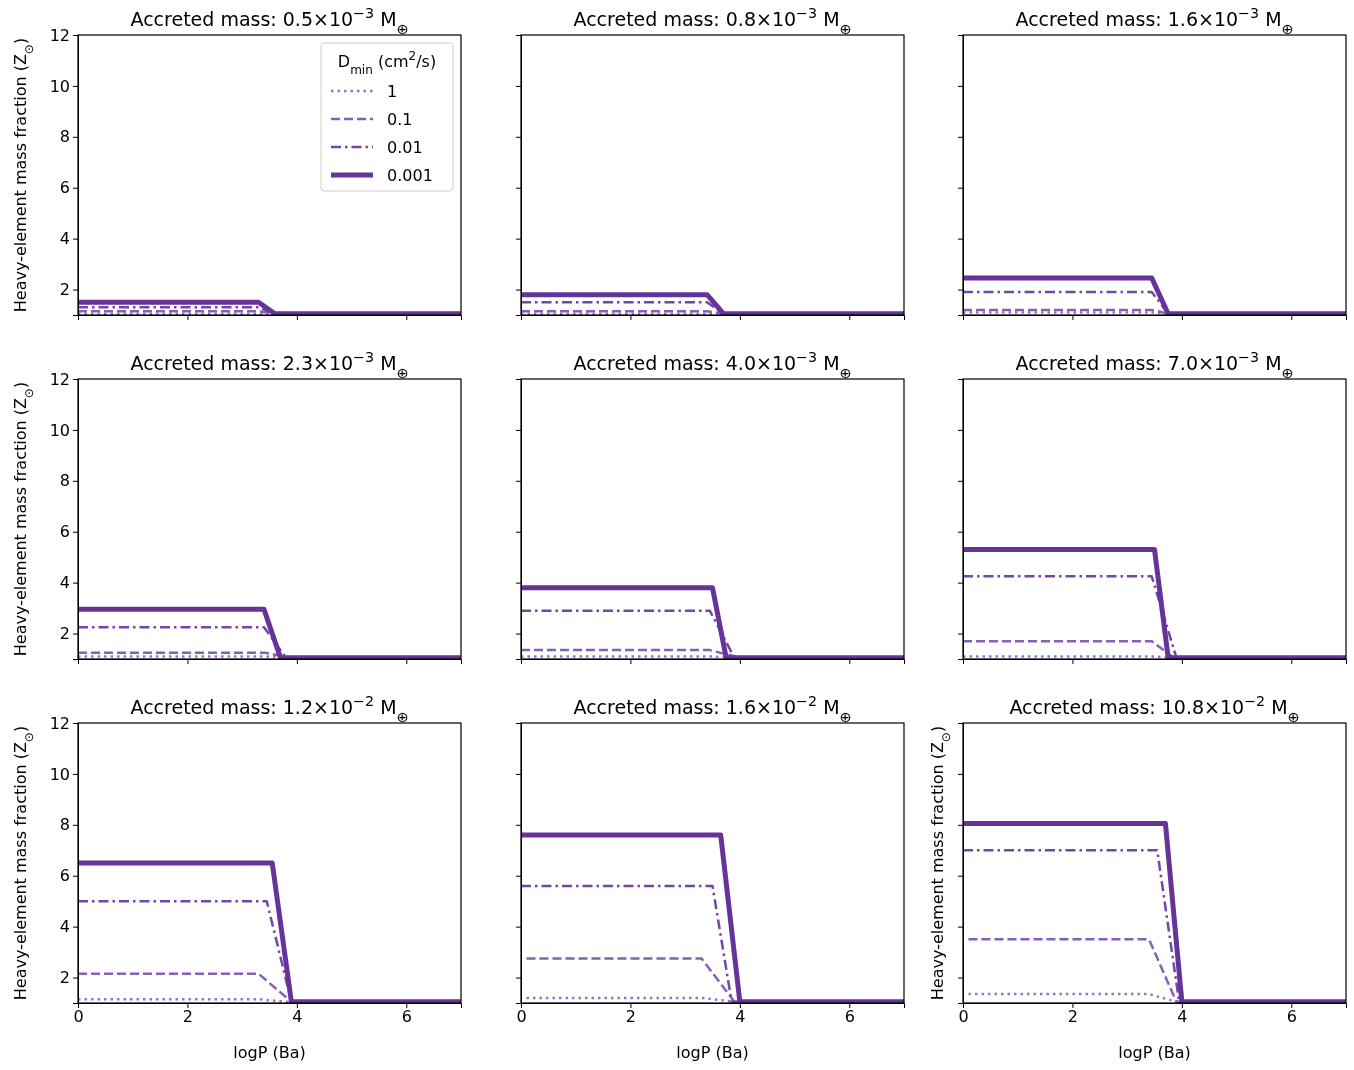  I want to click on chart-title: Accreted mass: 1.6×10$^{−2}$ M$_{⊕}$, so click(712, 709).